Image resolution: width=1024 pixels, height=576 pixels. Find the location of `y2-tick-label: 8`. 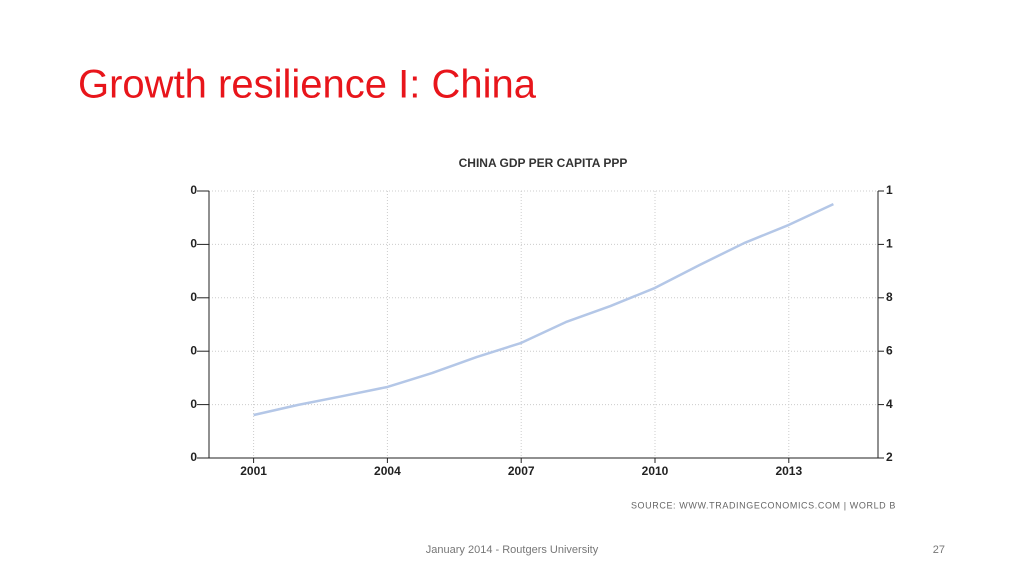

y2-tick-label: 8 is located at coordinates (889, 297).